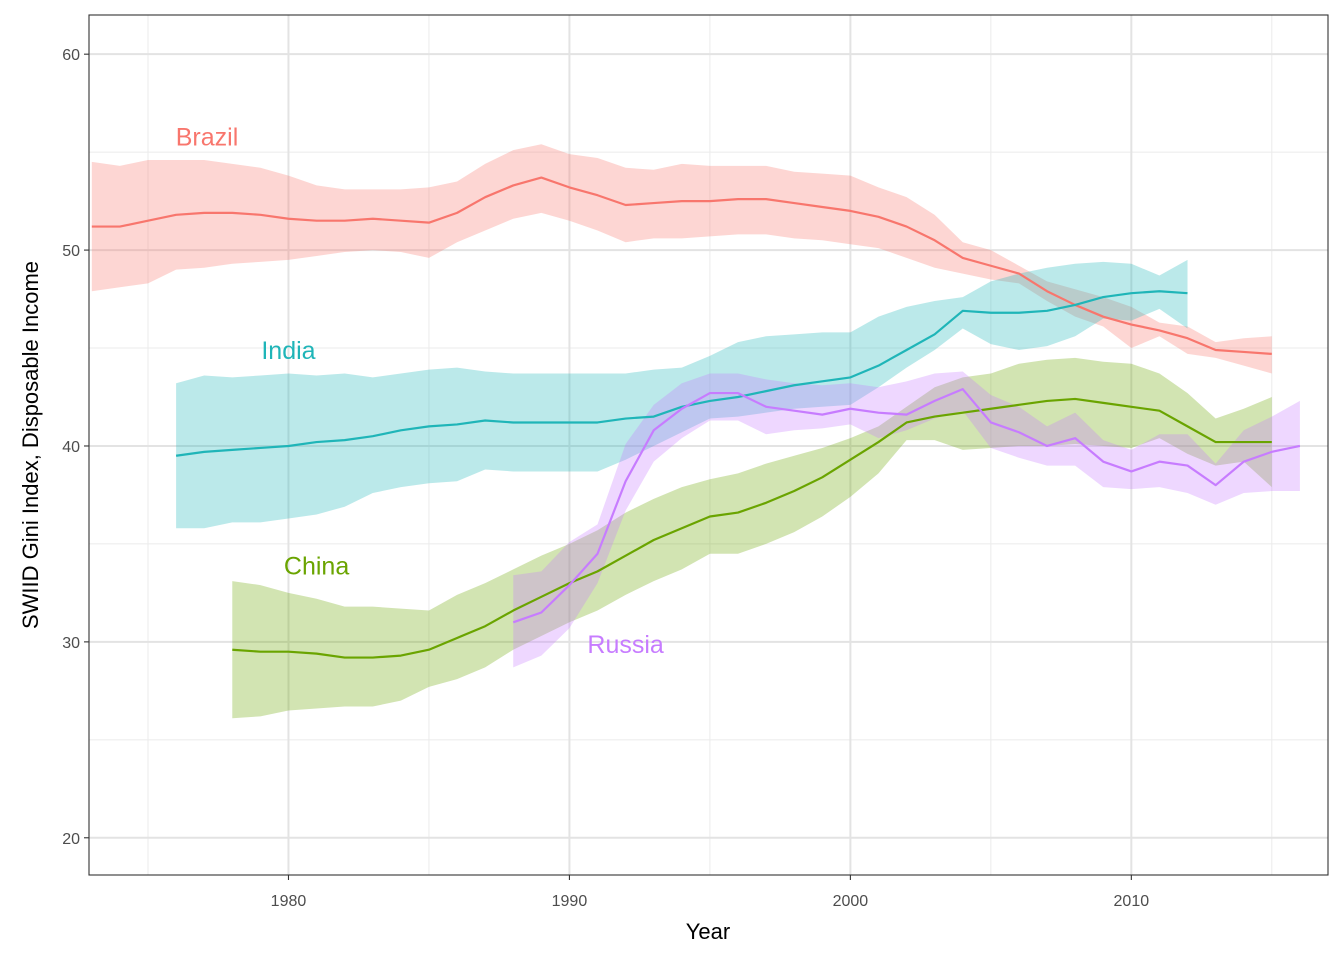 This screenshot has height=960, width=1344. Describe the element at coordinates (288, 351) in the screenshot. I see `india-label: India` at that location.